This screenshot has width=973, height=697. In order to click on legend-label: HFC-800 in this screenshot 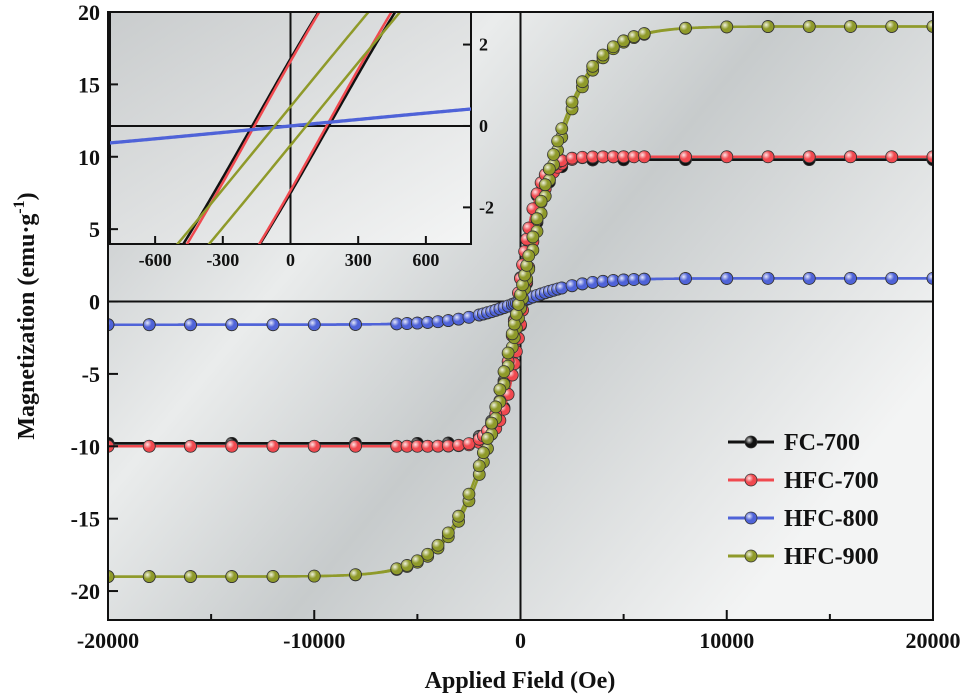, I will do `click(831, 519)`.